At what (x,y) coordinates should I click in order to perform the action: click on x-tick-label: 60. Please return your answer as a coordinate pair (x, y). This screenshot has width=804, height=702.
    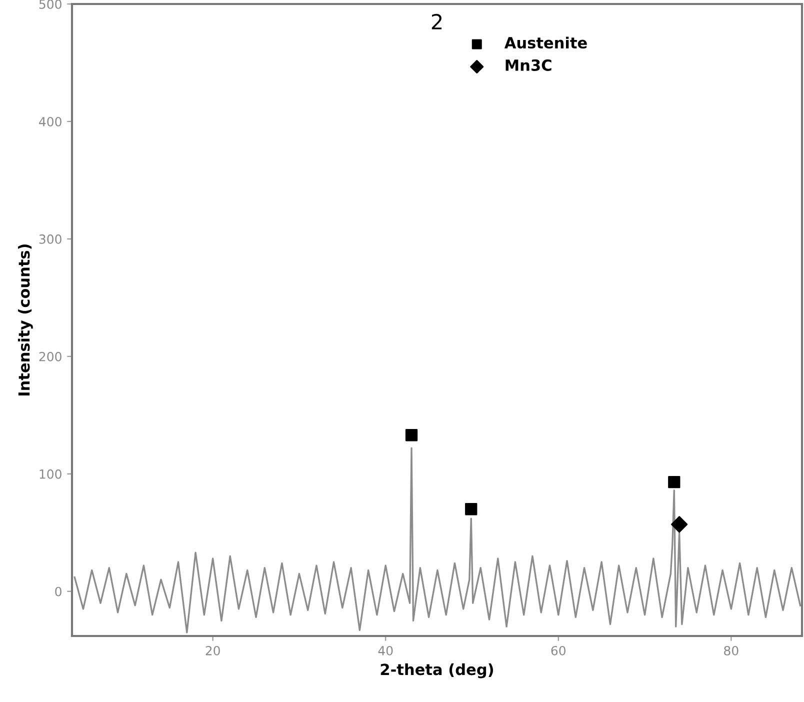
    Looking at the image, I should click on (558, 651).